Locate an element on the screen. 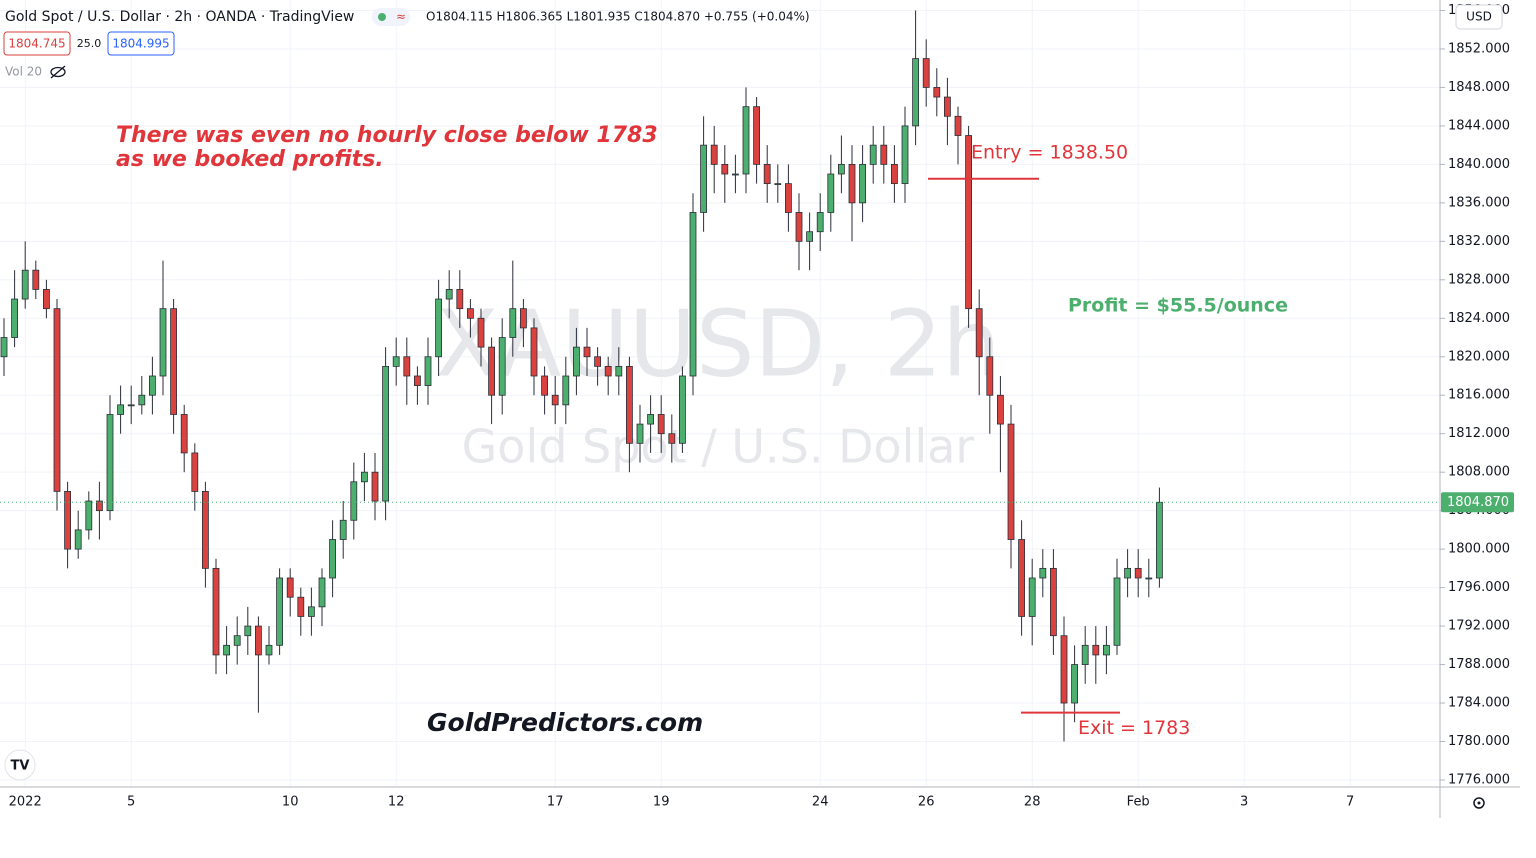  eye-icon is located at coordinates (58, 72).